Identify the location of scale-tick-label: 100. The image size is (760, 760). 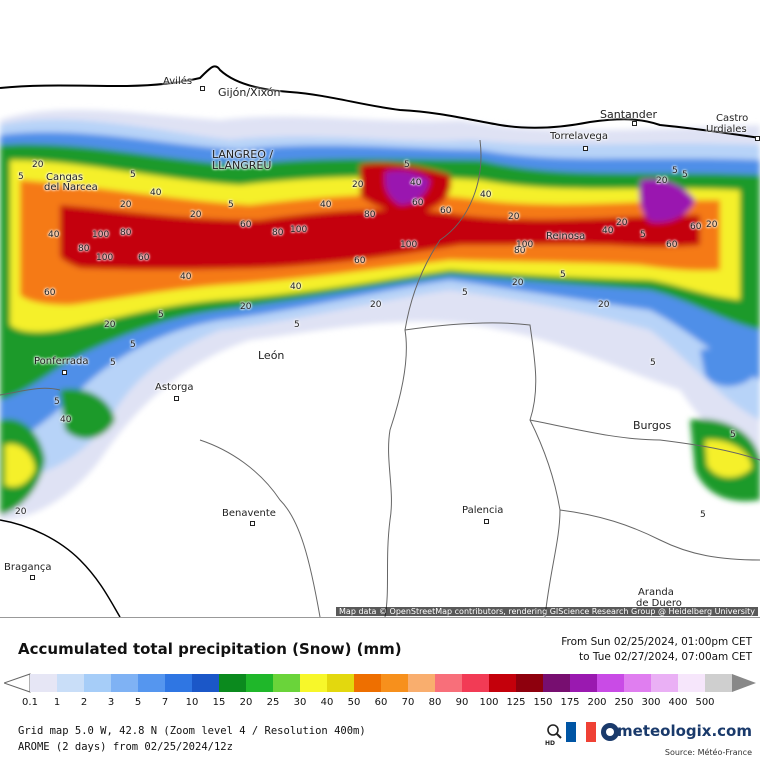
(489, 702).